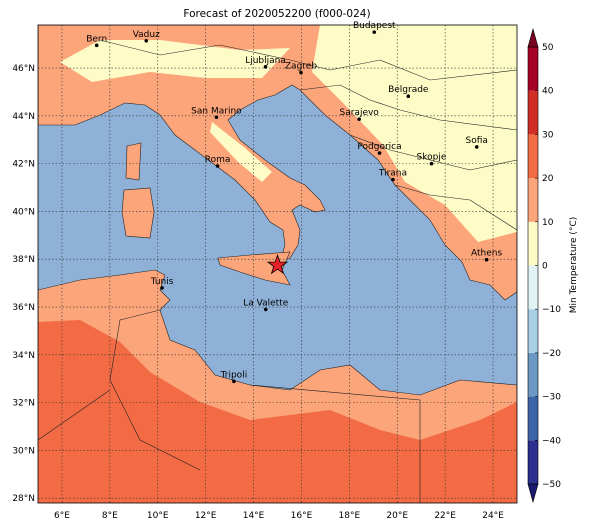 Image resolution: width=592 pixels, height=529 pixels. What do you see at coordinates (23, 499) in the screenshot?
I see `lat-tick-label: 28°N` at bounding box center [23, 499].